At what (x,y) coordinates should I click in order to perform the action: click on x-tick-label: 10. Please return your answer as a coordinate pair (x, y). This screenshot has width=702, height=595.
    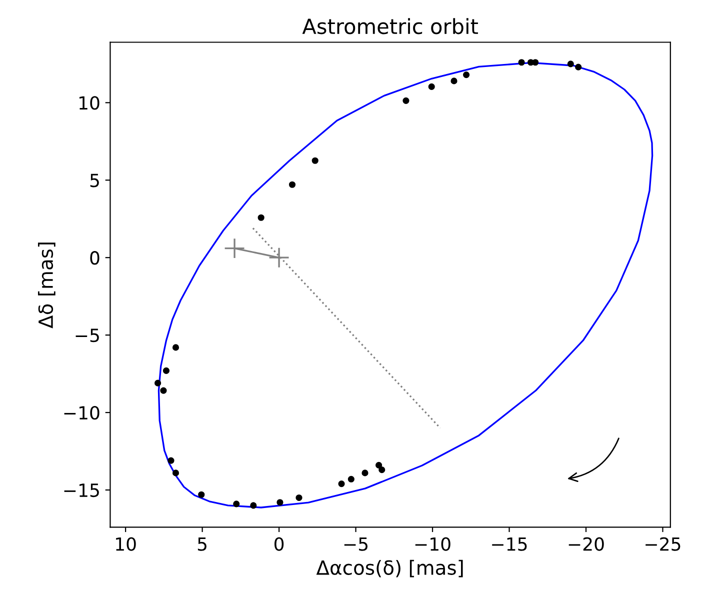
    Looking at the image, I should click on (126, 544).